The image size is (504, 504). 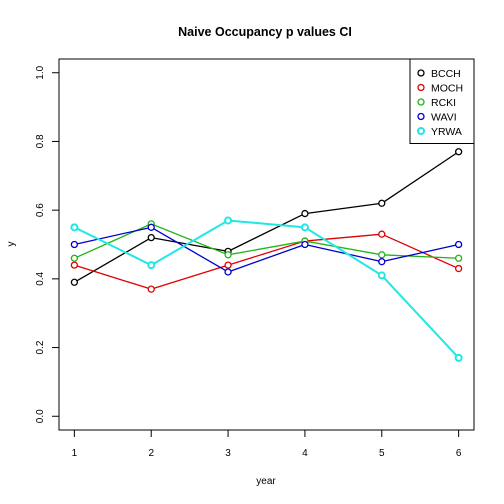 What do you see at coordinates (11, 244) in the screenshot?
I see `y-axis-title: y` at bounding box center [11, 244].